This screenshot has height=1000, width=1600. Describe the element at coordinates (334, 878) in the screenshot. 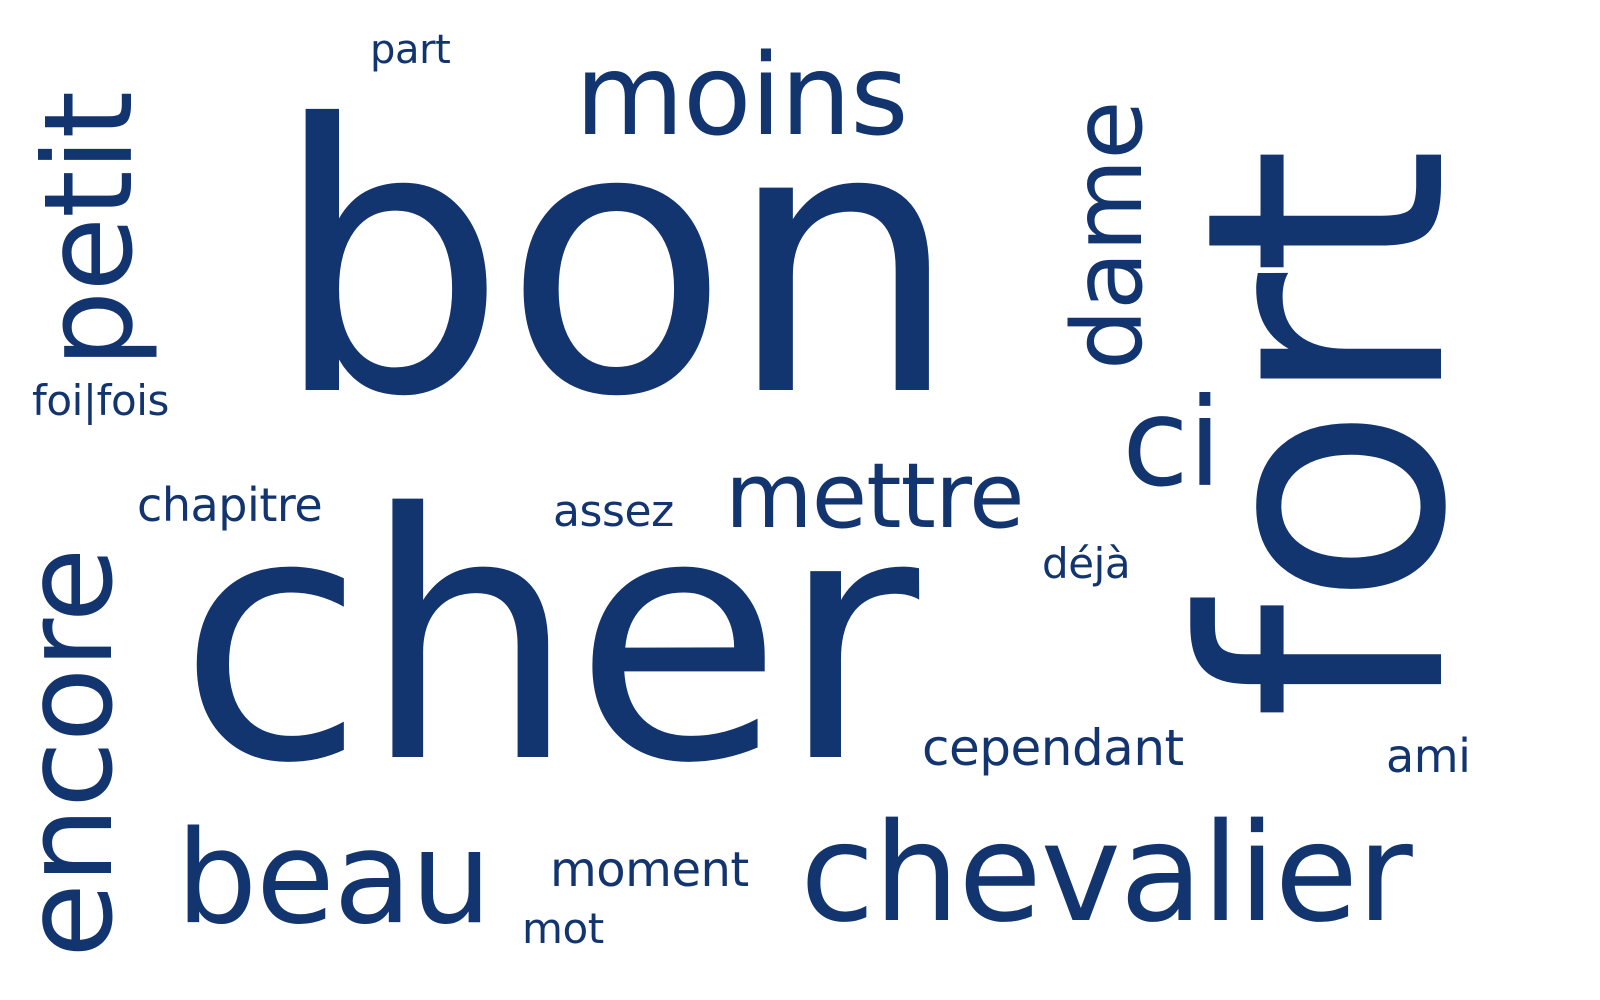

I see `word-beau: beau` at that location.